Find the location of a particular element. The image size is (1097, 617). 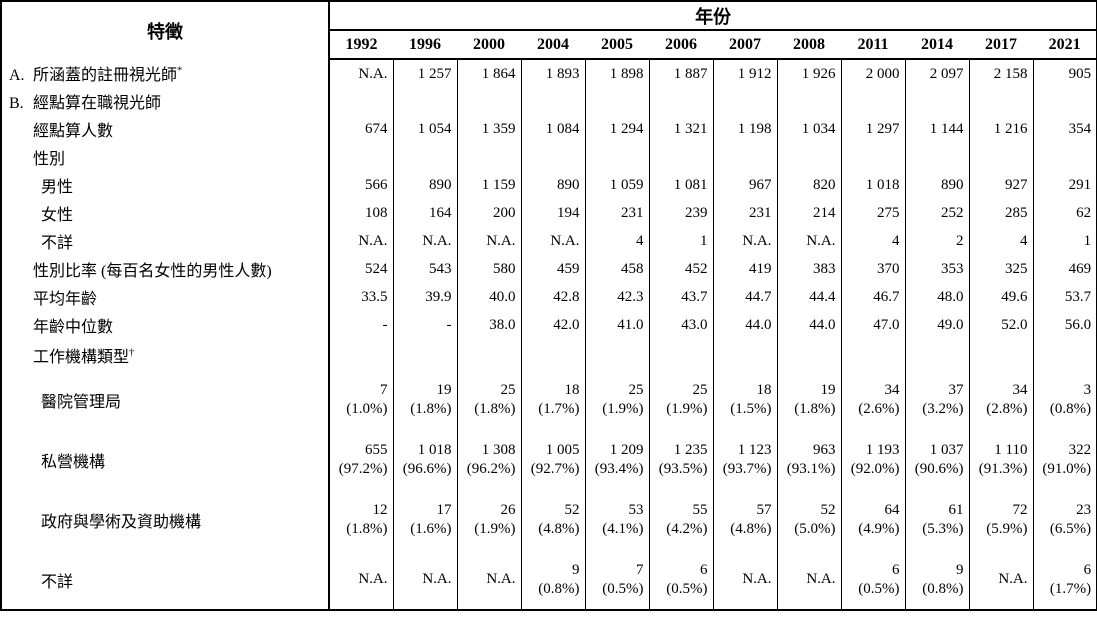

data-cell: 1 081 is located at coordinates (680, 185).